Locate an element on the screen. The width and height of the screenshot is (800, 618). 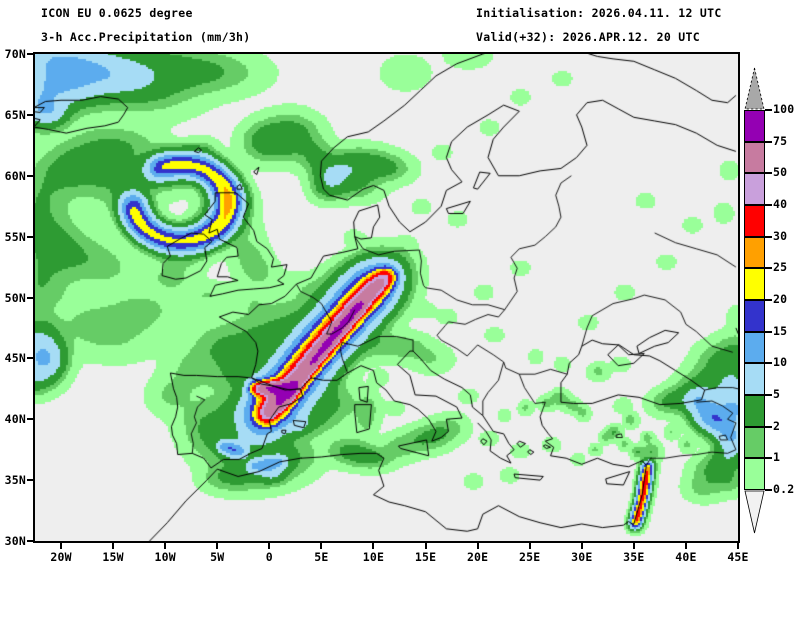
colorbar-tick-label: 15 is located at coordinates (780, 330).